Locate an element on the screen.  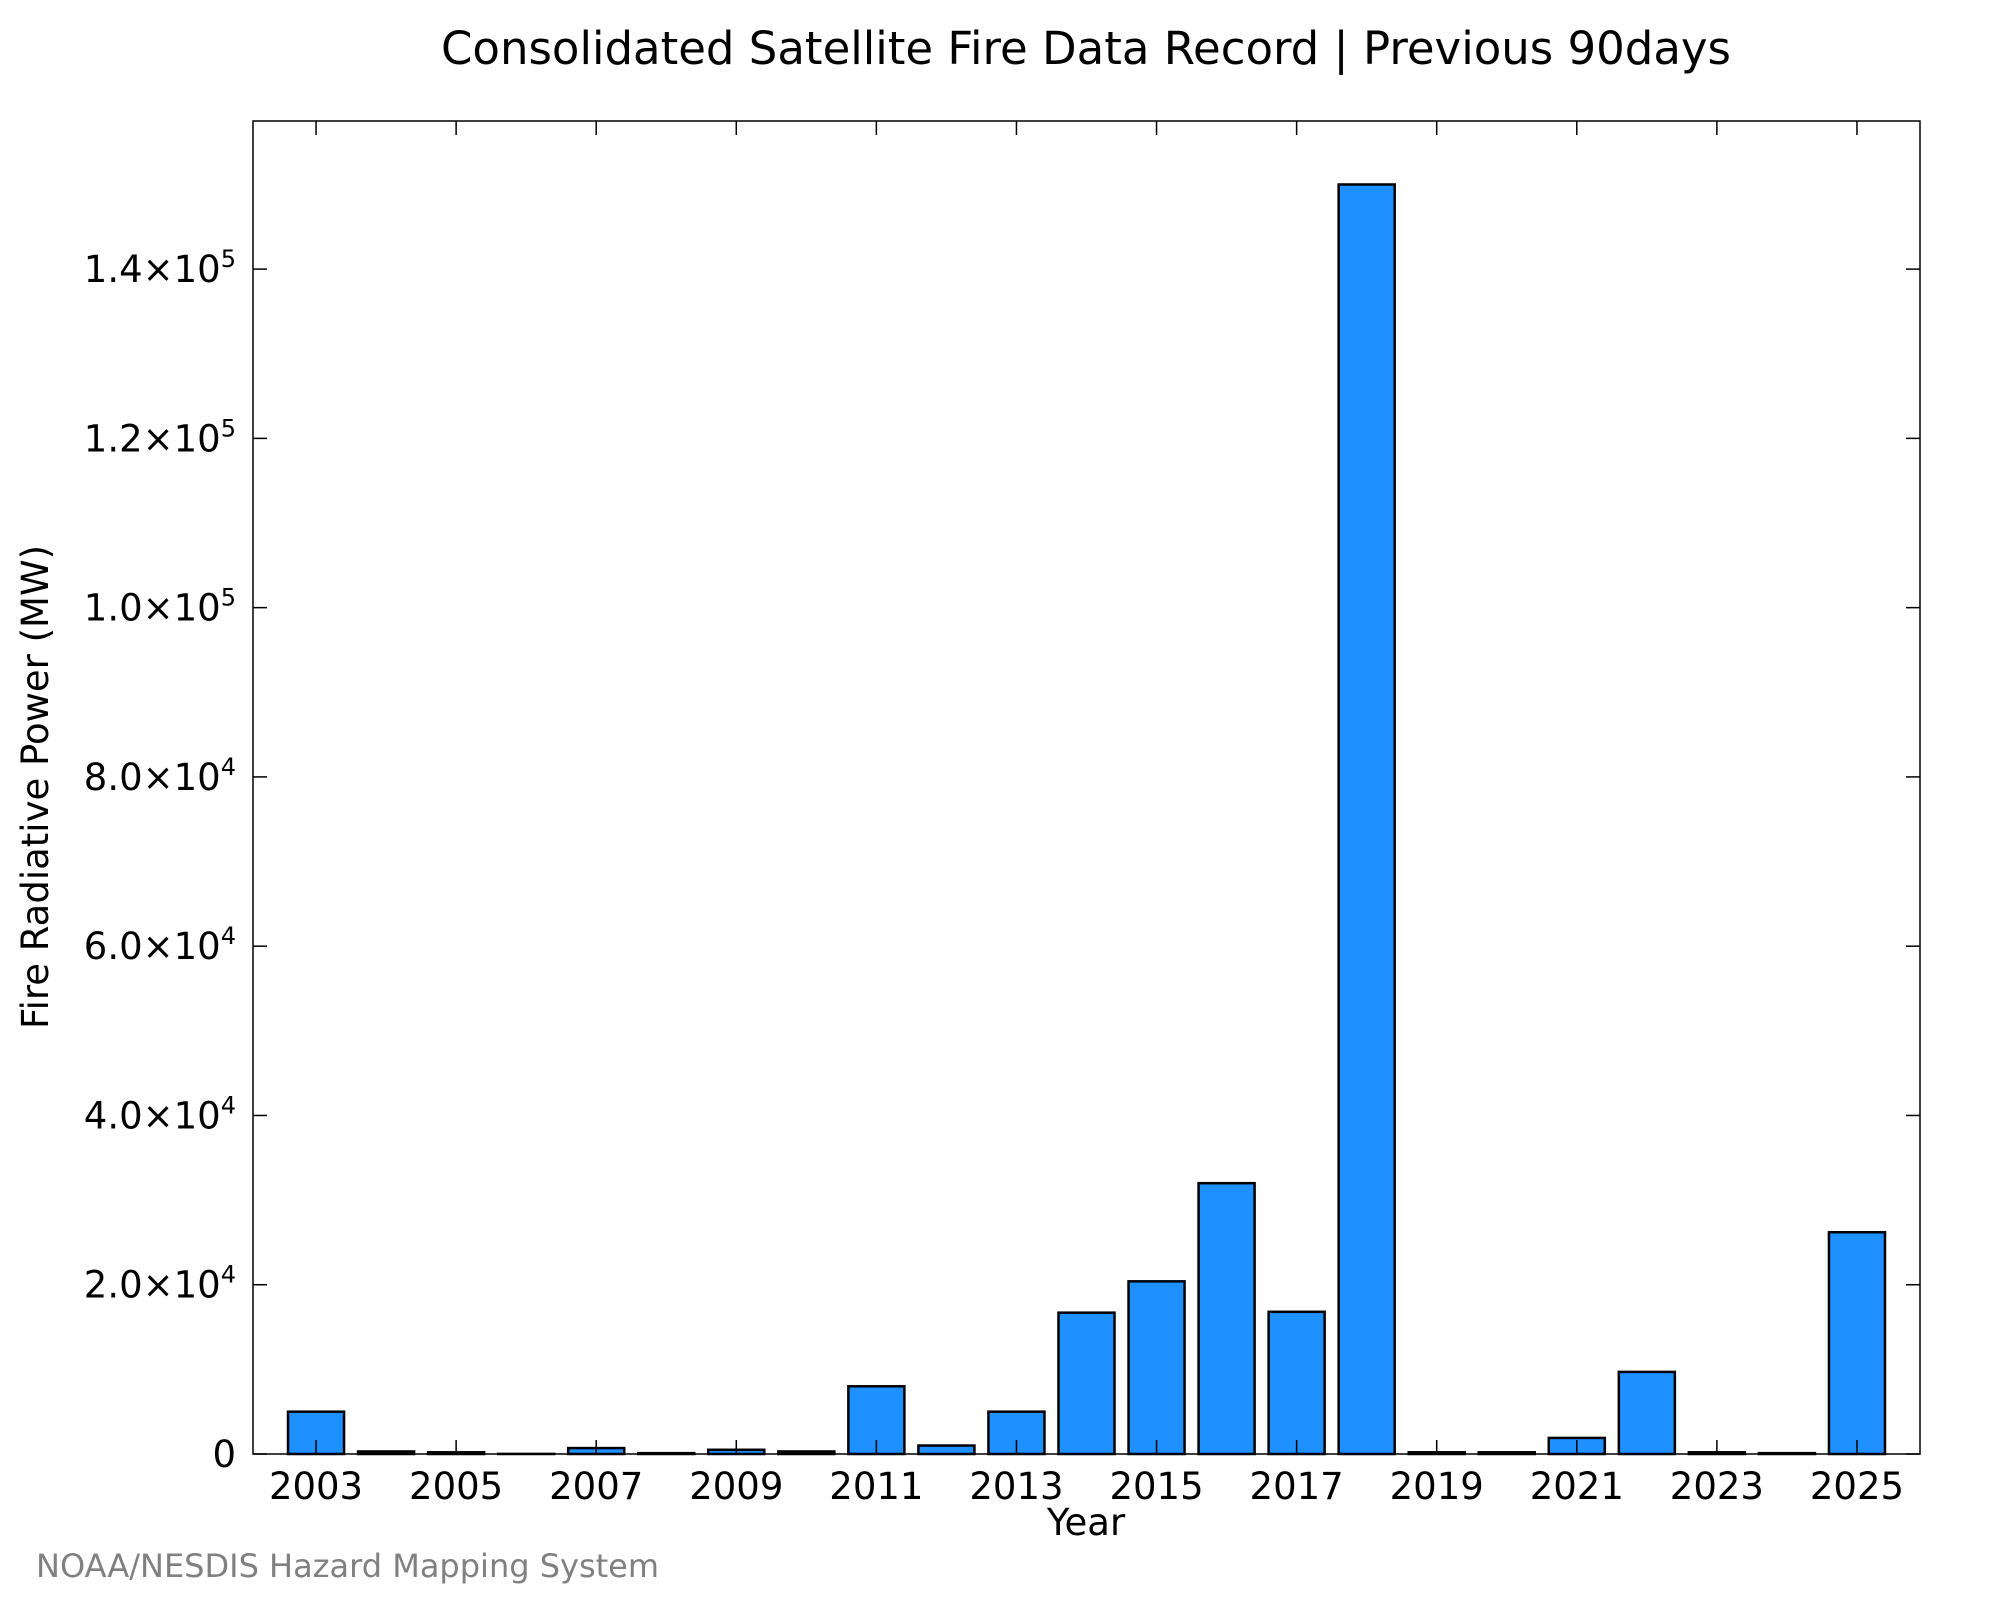
bar-2022 is located at coordinates (1647, 1413).